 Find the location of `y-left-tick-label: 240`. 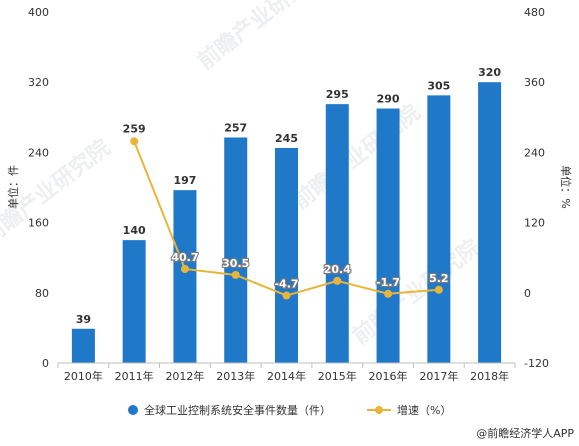

y-left-tick-label: 240 is located at coordinates (38, 152).